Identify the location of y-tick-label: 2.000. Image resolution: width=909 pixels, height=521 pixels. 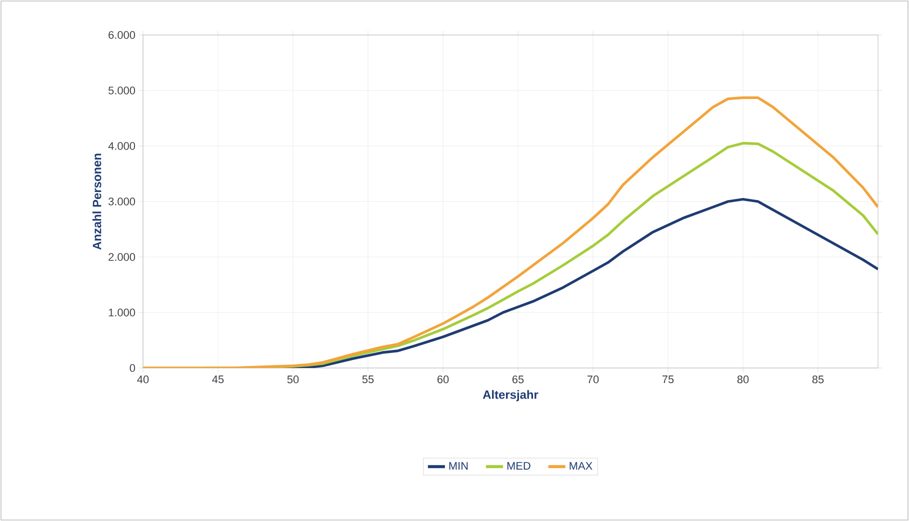
(122, 257).